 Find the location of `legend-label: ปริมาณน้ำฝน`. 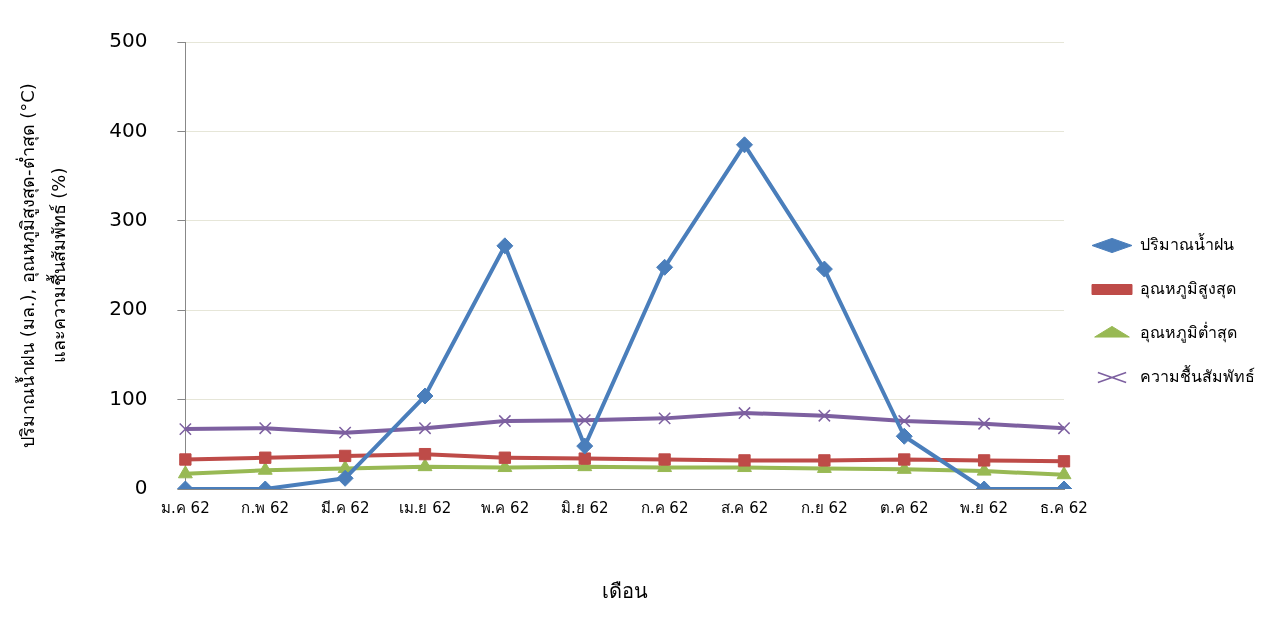

legend-label: ปริมาณน้ำฝน is located at coordinates (1187, 243).